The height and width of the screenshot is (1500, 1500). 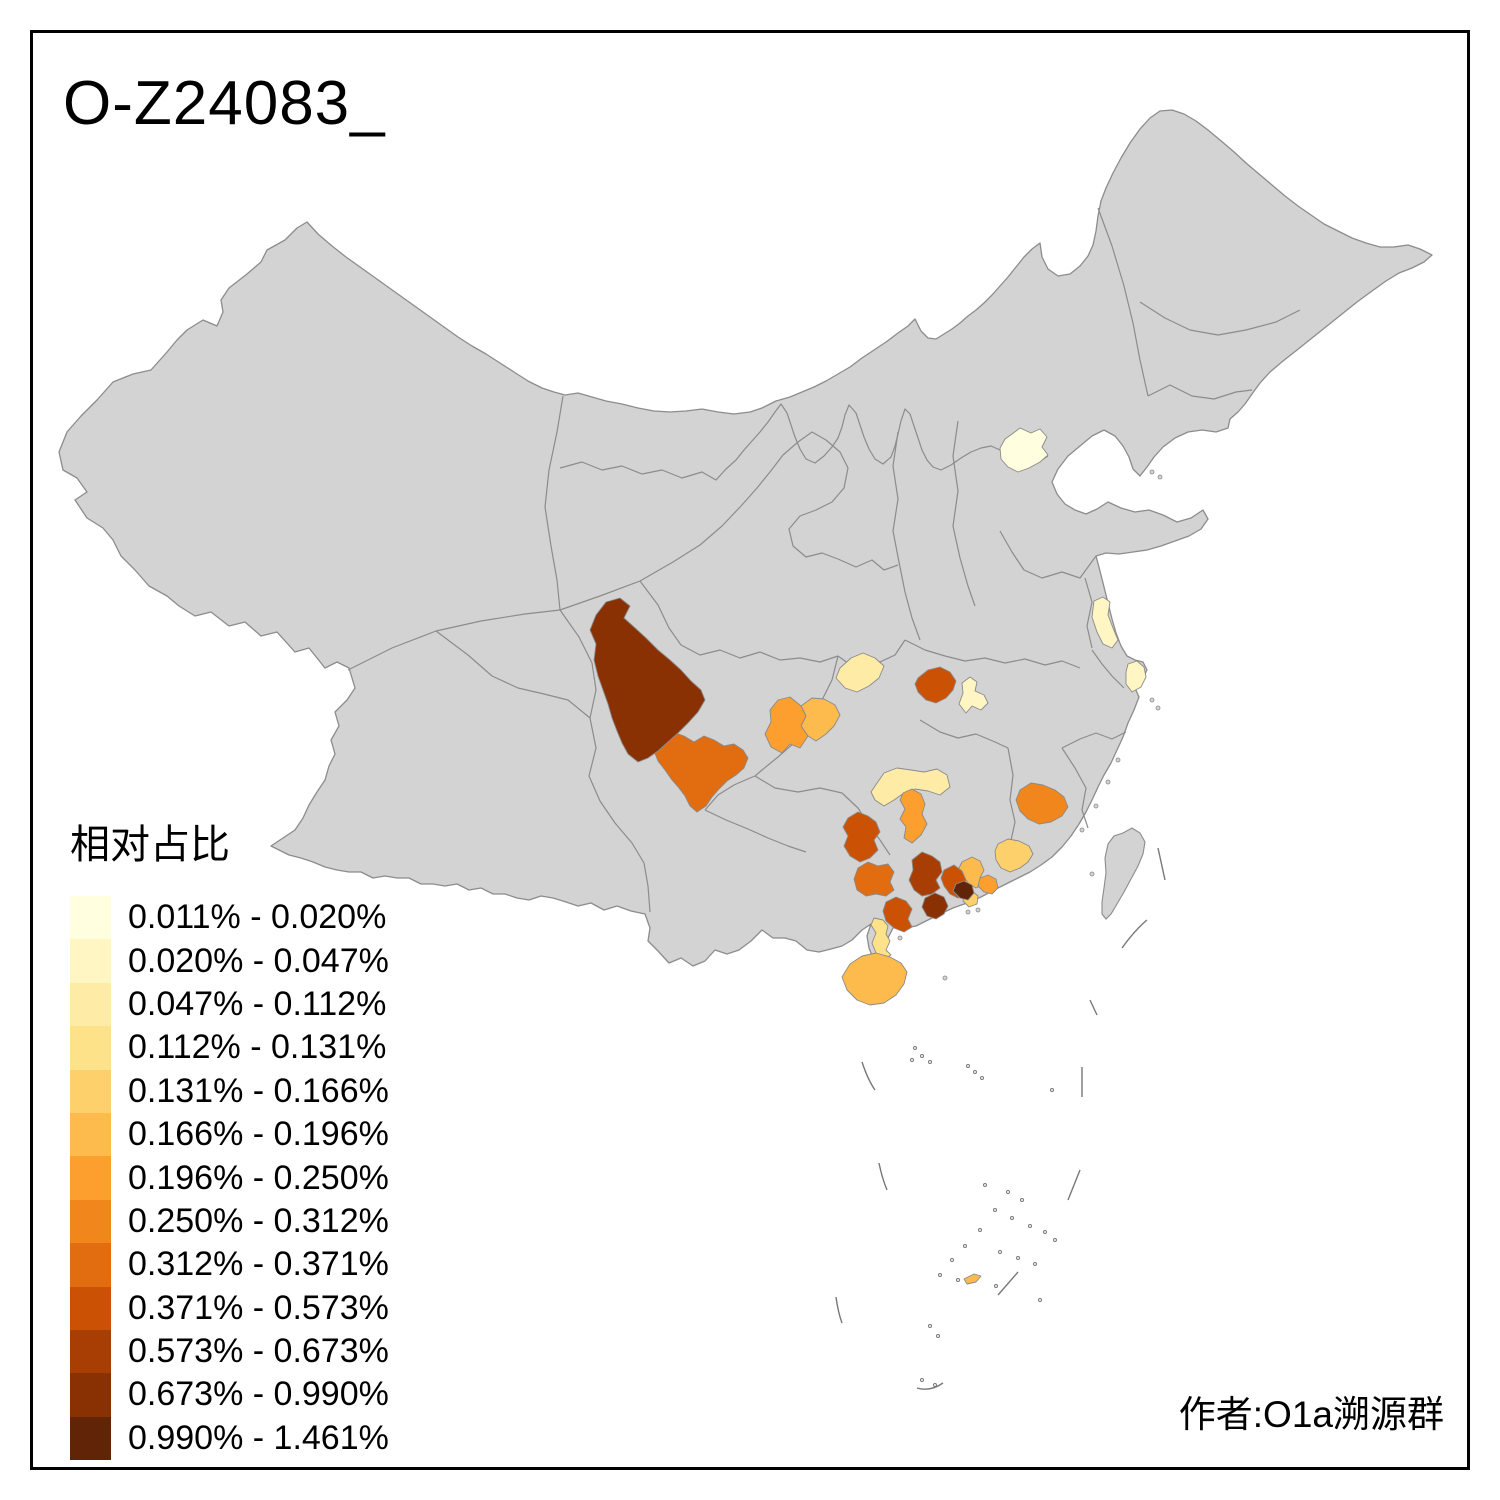 I want to click on legend-label: 0.371% - 0.573%, so click(x=258, y=1307).